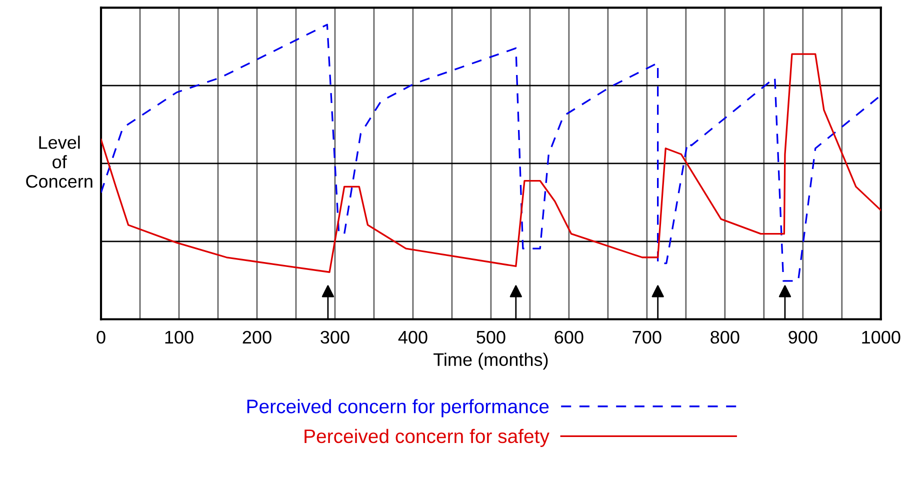  I want to click on x-tick-label: 800, so click(725, 337).